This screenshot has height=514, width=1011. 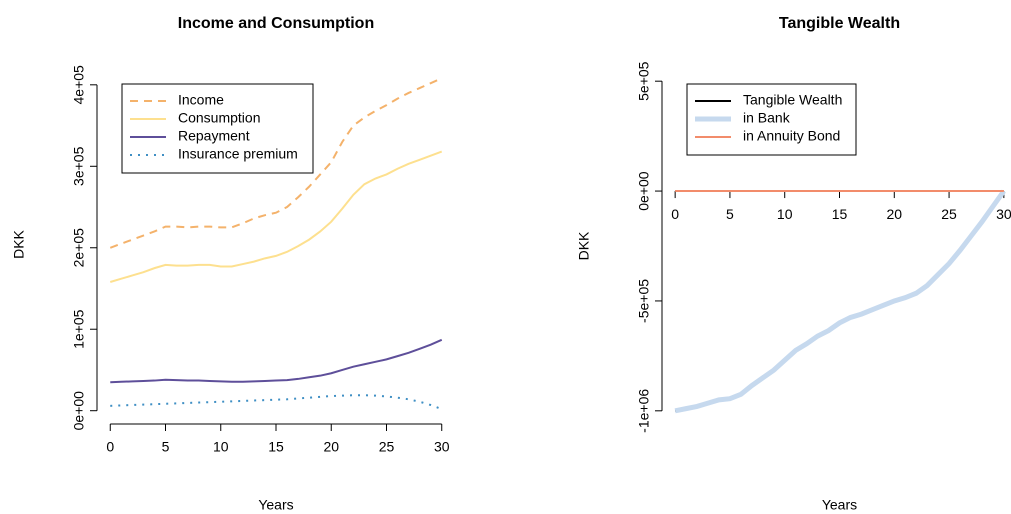 I want to click on legend-label: Tangible Wealth, so click(x=792, y=100).